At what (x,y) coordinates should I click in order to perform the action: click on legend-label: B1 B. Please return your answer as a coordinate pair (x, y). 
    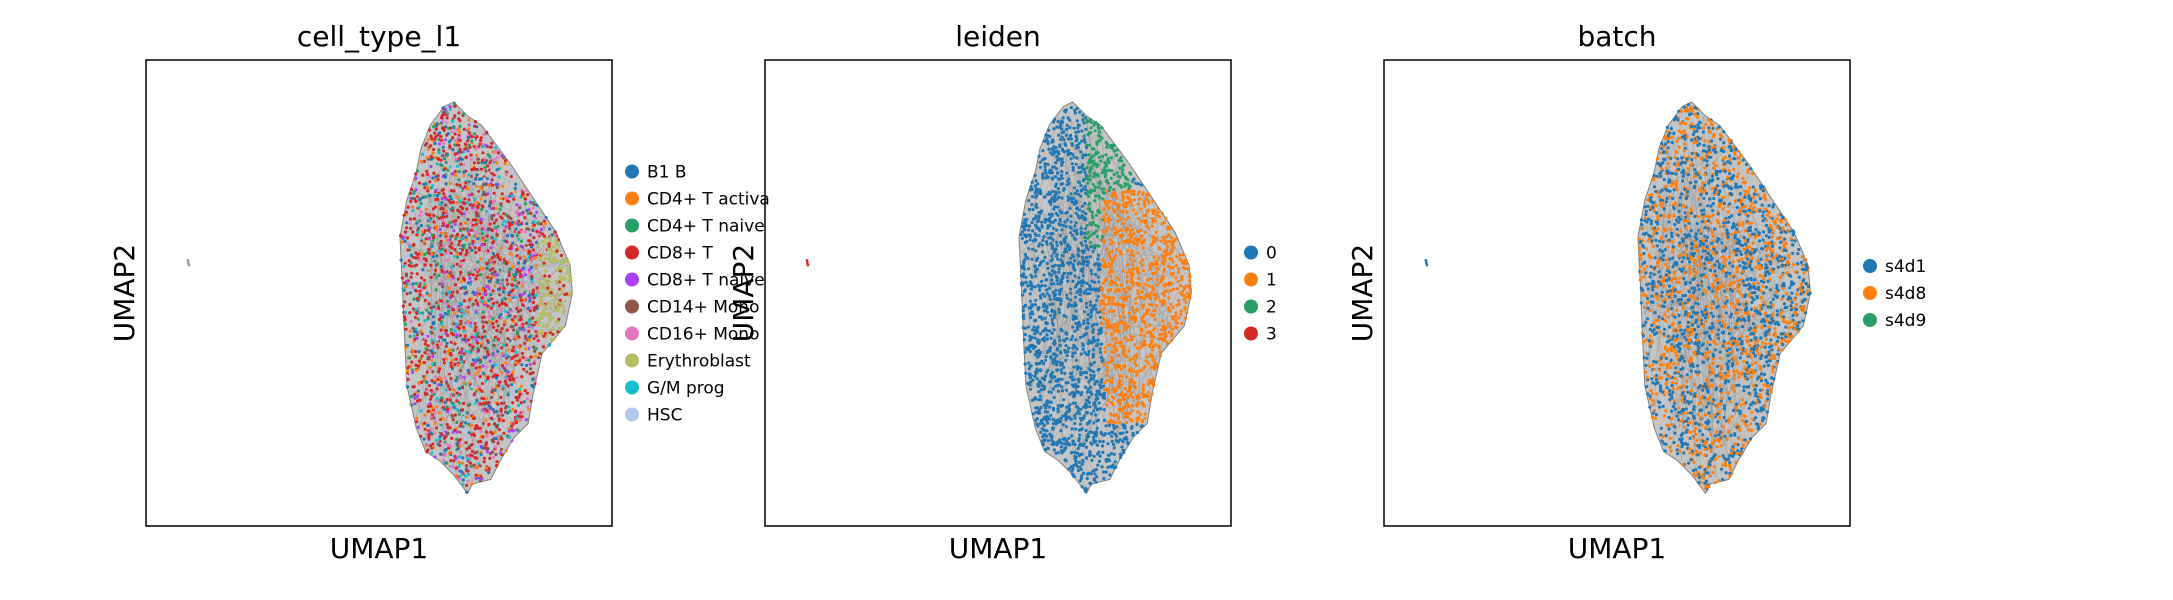
    Looking at the image, I should click on (667, 173).